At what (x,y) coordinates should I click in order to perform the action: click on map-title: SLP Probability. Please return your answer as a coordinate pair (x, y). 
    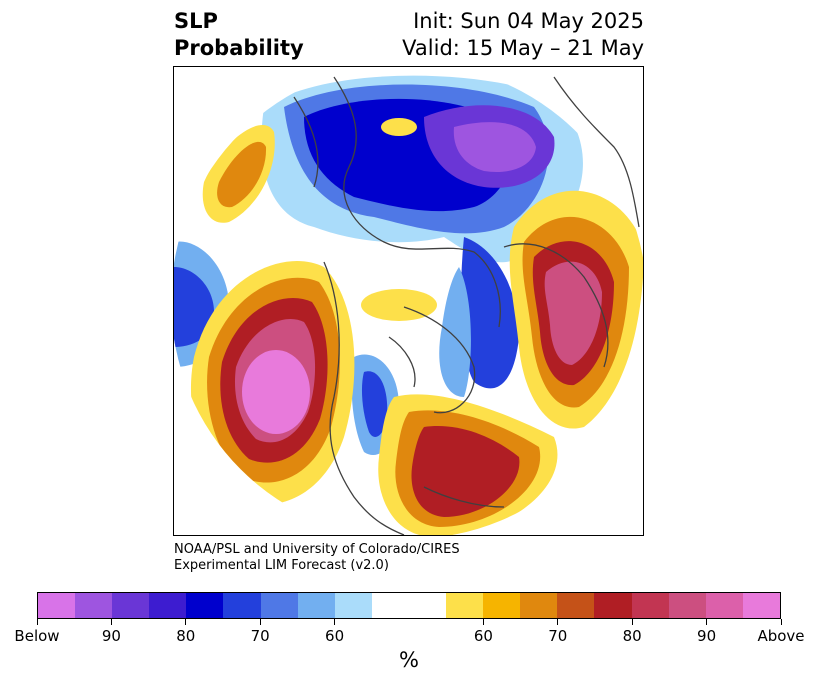
    Looking at the image, I should click on (239, 35).